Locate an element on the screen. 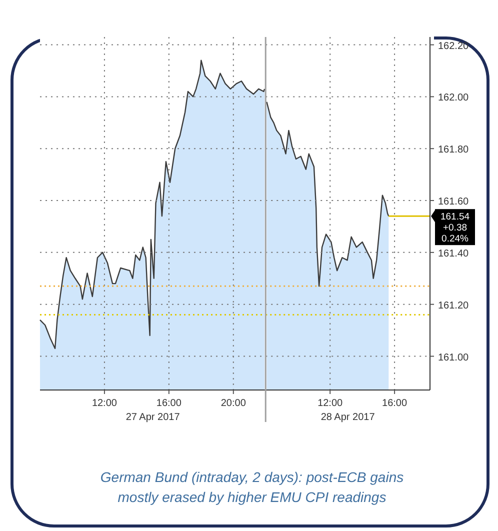 Image resolution: width=498 pixels, height=531 pixels. text: +0.38 is located at coordinates (455, 228).